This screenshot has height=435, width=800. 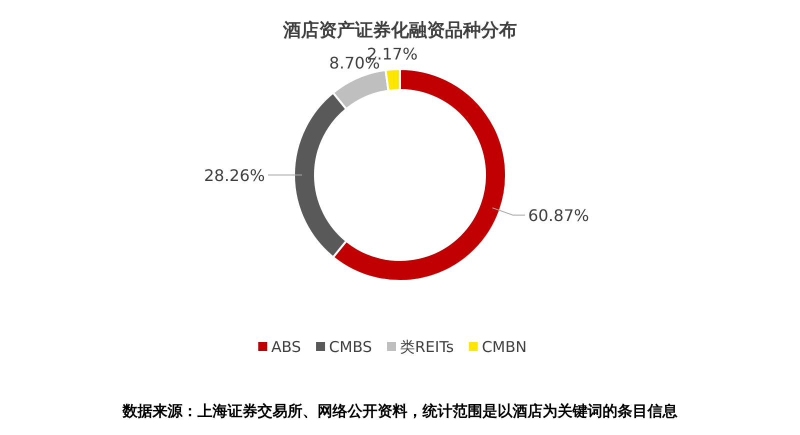 I want to click on data-label: 60.87%, so click(x=559, y=216).